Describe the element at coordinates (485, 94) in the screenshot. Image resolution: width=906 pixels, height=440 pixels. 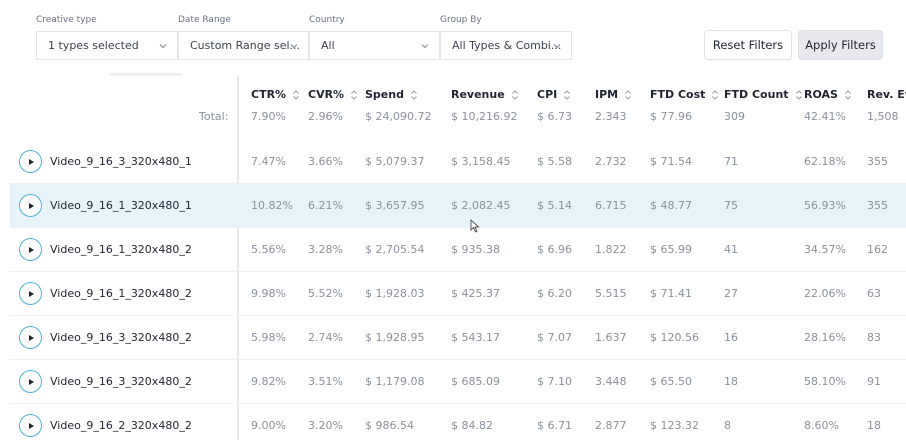
I see `column-header: Revenue` at that location.